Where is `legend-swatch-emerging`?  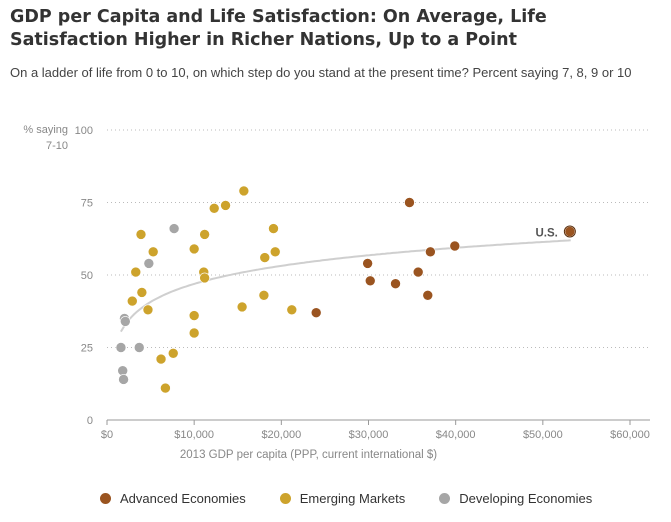 legend-swatch-emerging is located at coordinates (285, 498).